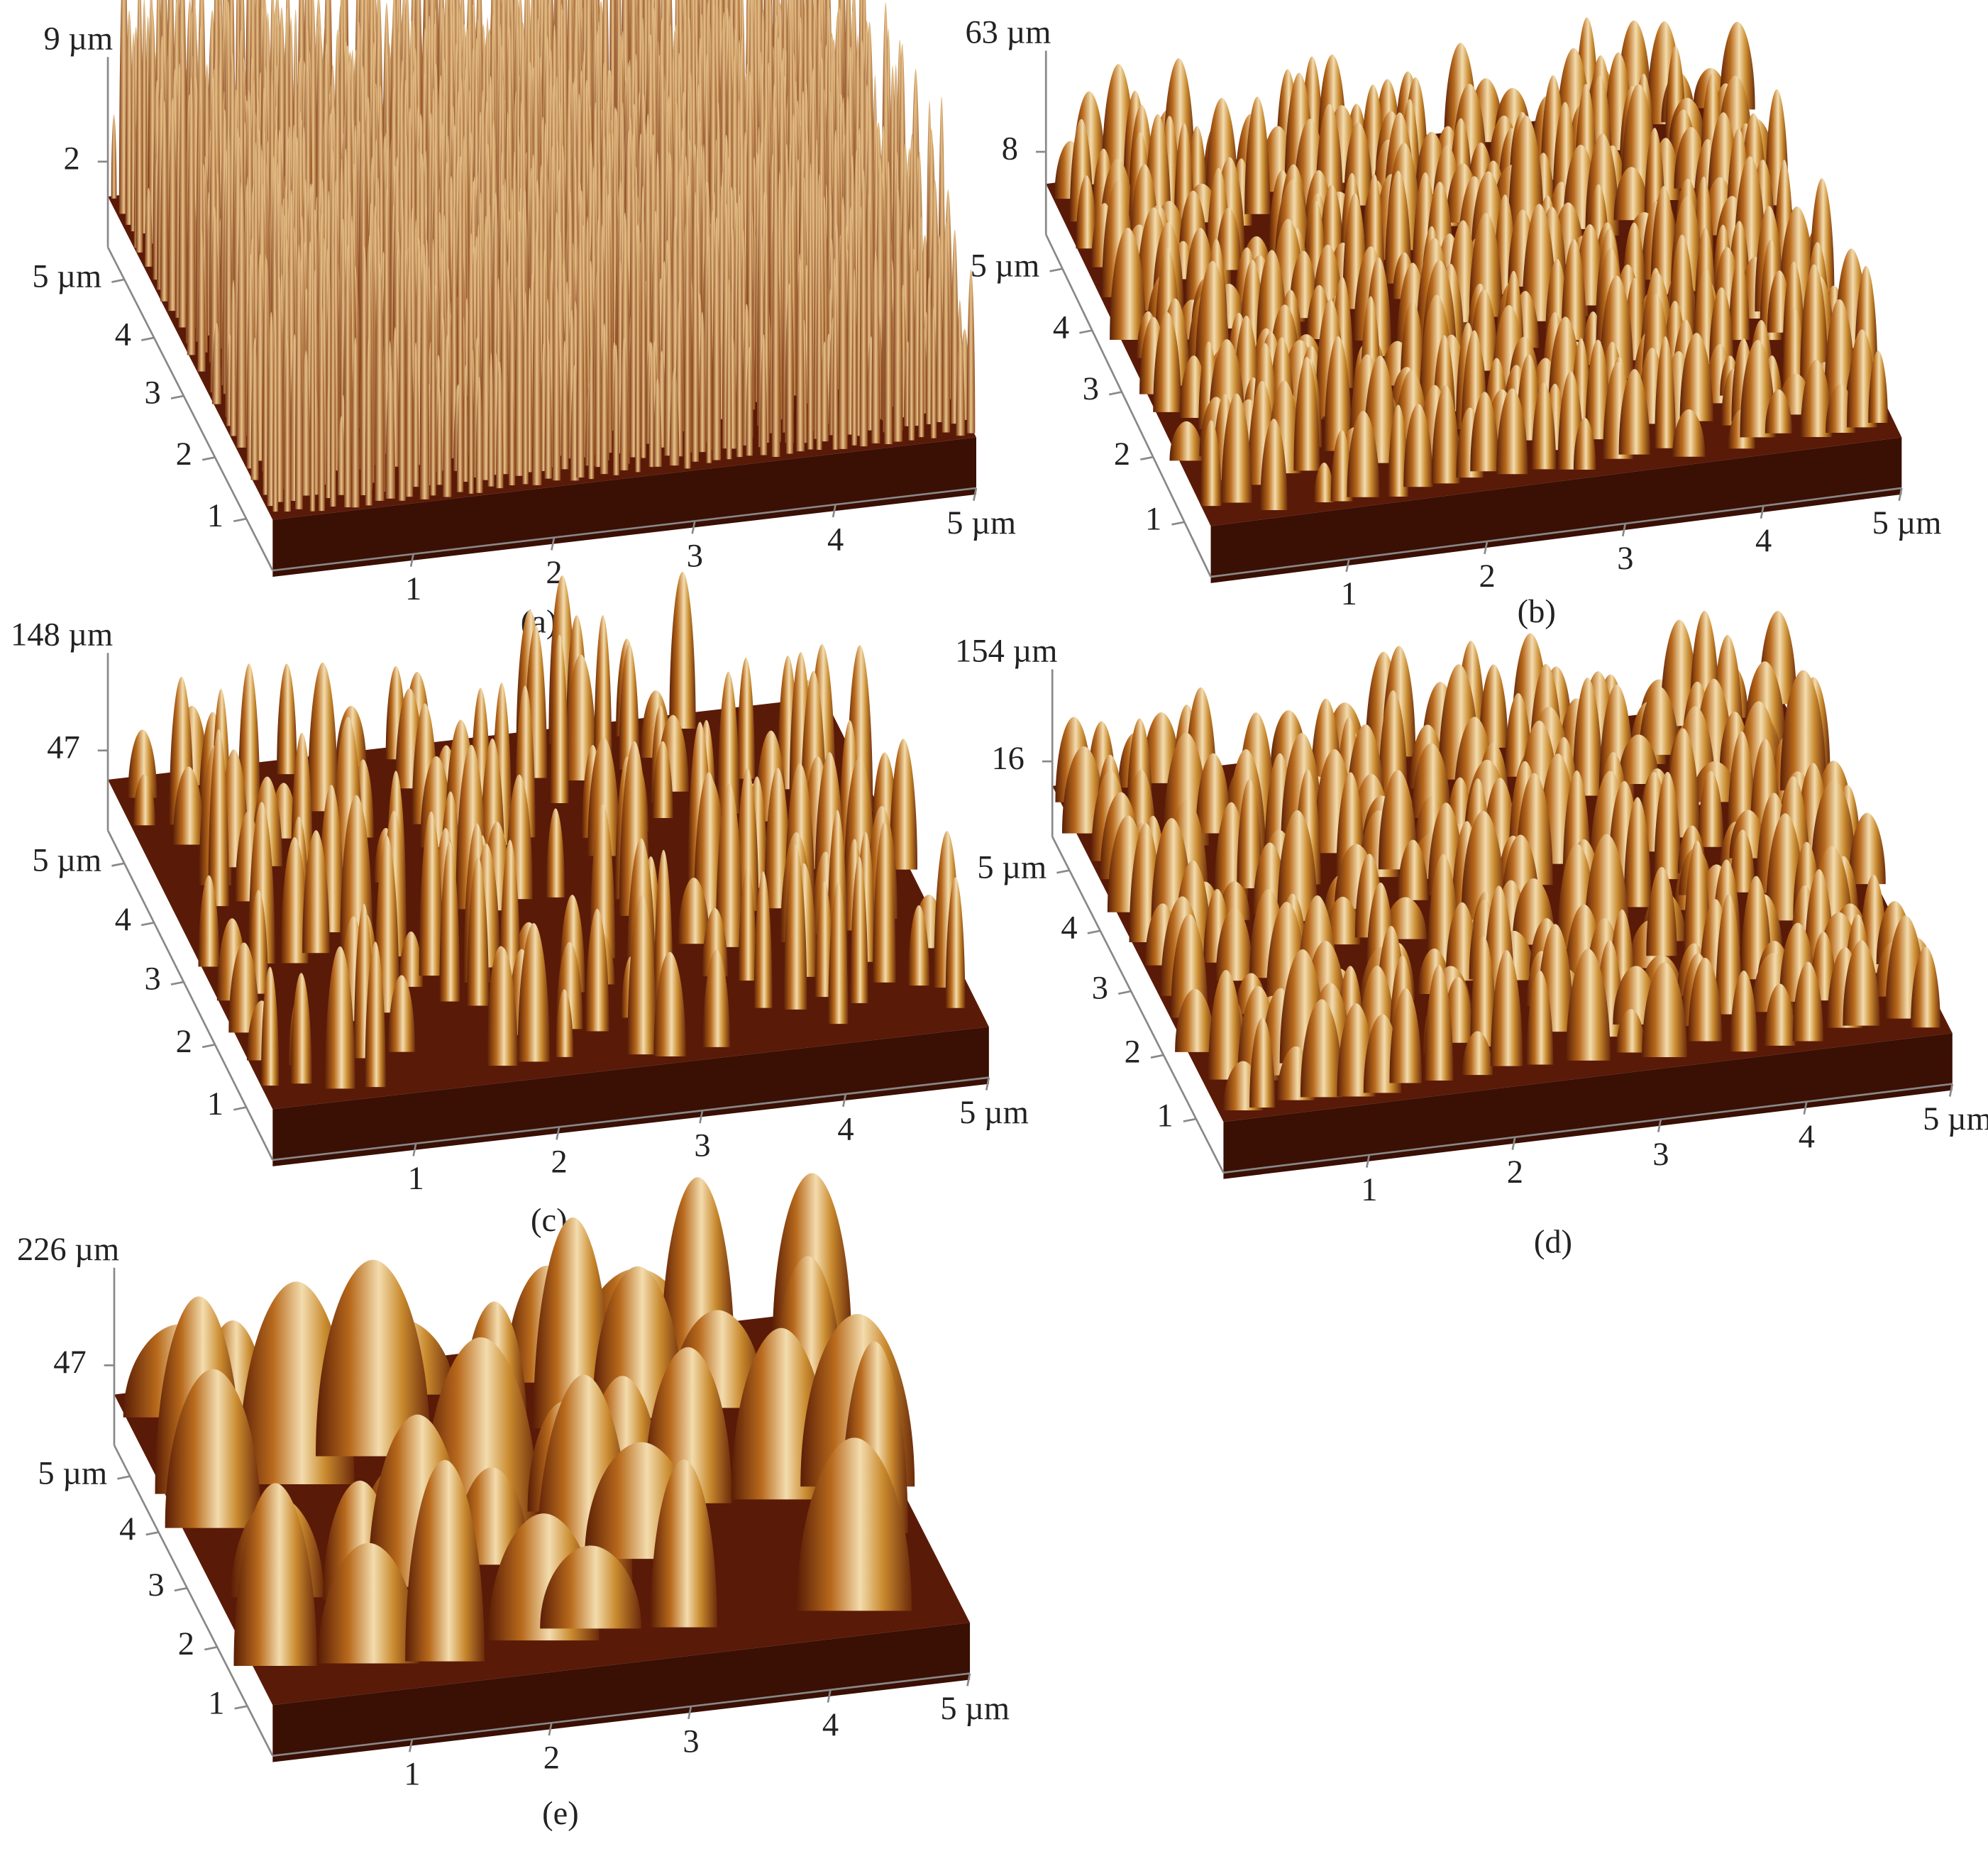 This screenshot has height=1861, width=1988. Describe the element at coordinates (215, 1104) in the screenshot. I see `depth-tick-label: 1` at that location.